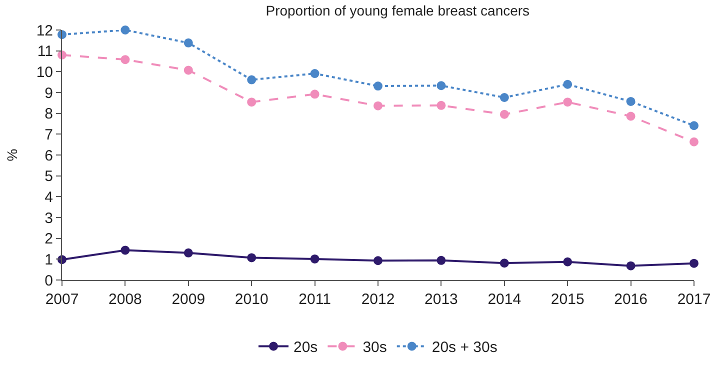 The height and width of the screenshot is (375, 723). I want to click on x-tick-label: 2014, so click(505, 299).